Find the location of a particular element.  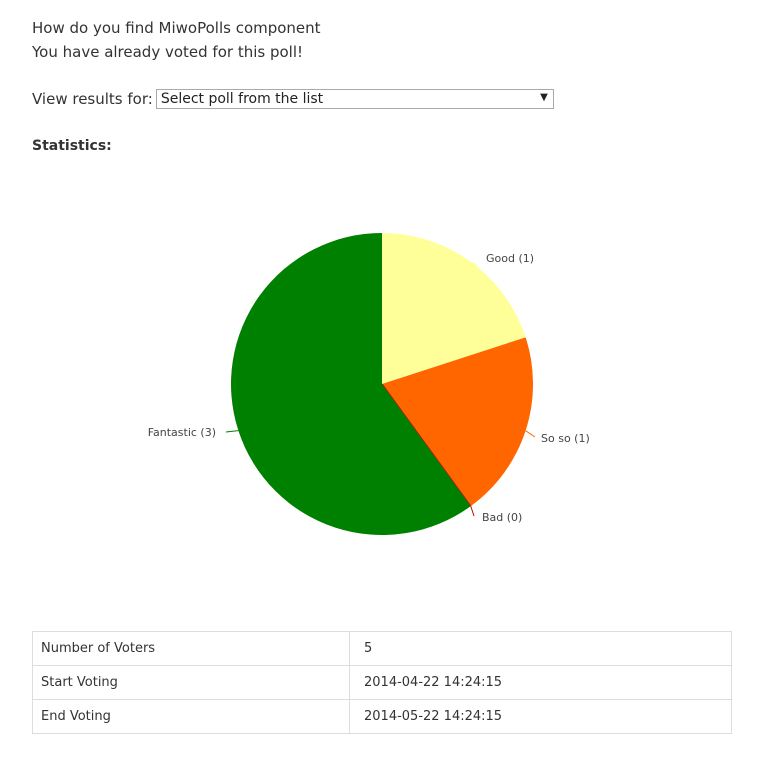

pie-slice-so-so is located at coordinates (458, 422).